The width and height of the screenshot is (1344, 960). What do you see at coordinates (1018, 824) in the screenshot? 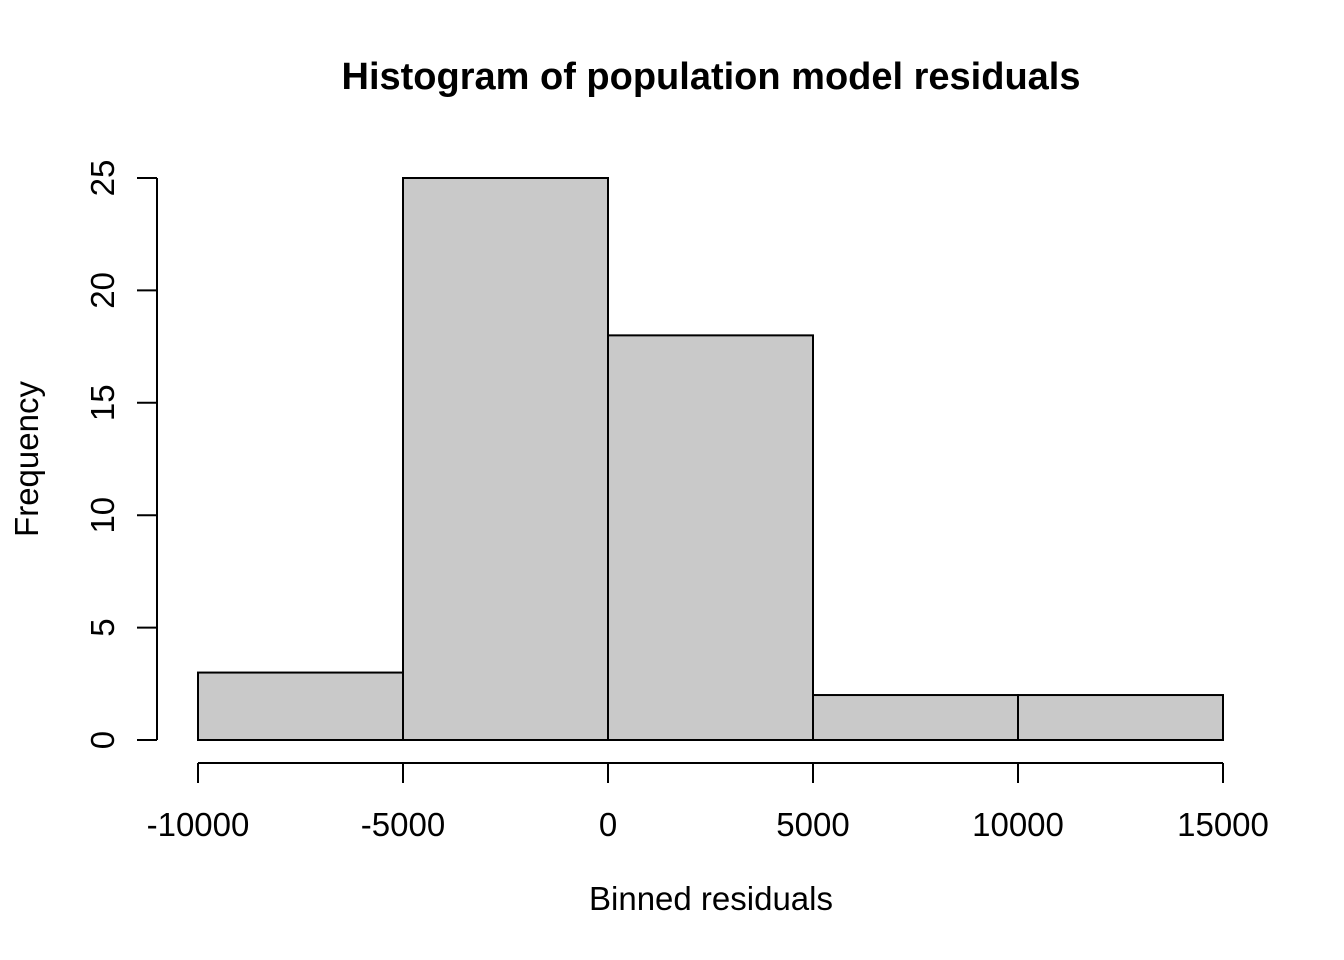
I see `x-tick-label: 10000` at bounding box center [1018, 824].